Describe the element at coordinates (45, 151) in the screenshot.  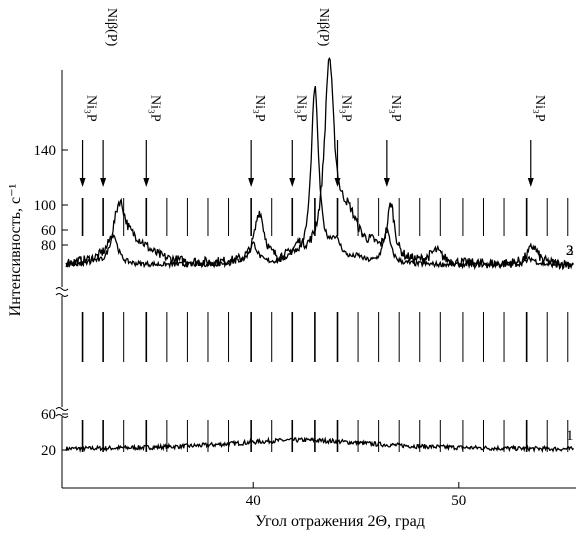
I see `y-tick-label-1: 140` at that location.